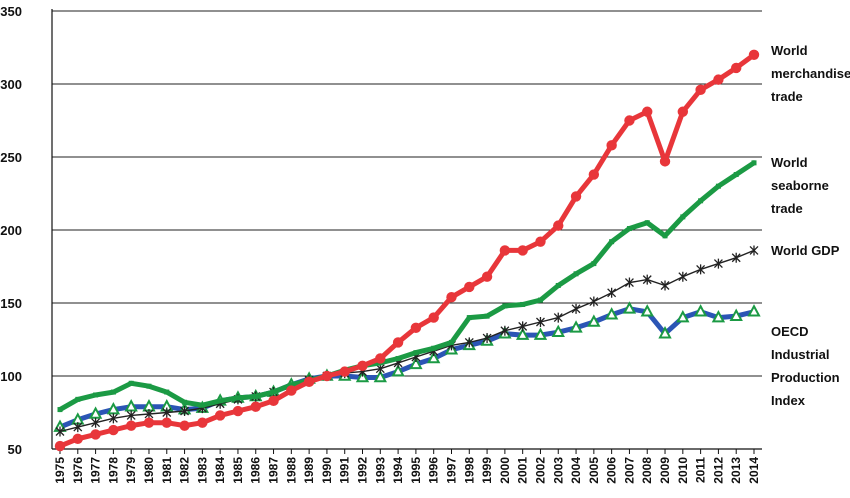  What do you see at coordinates (558, 317) in the screenshot?
I see `gdp-point-2003` at bounding box center [558, 317].